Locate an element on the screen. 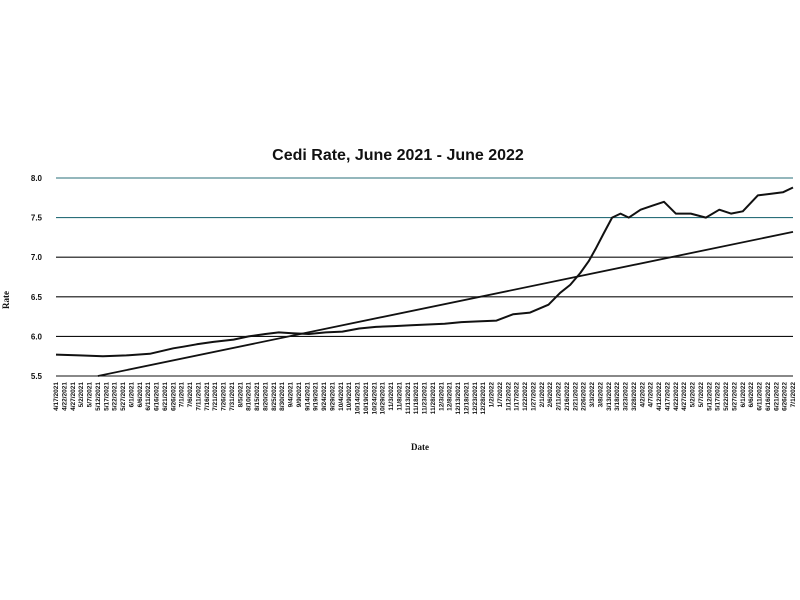 The width and height of the screenshot is (800, 600). x-tick-label: 5/22/2021 is located at coordinates (115, 396).